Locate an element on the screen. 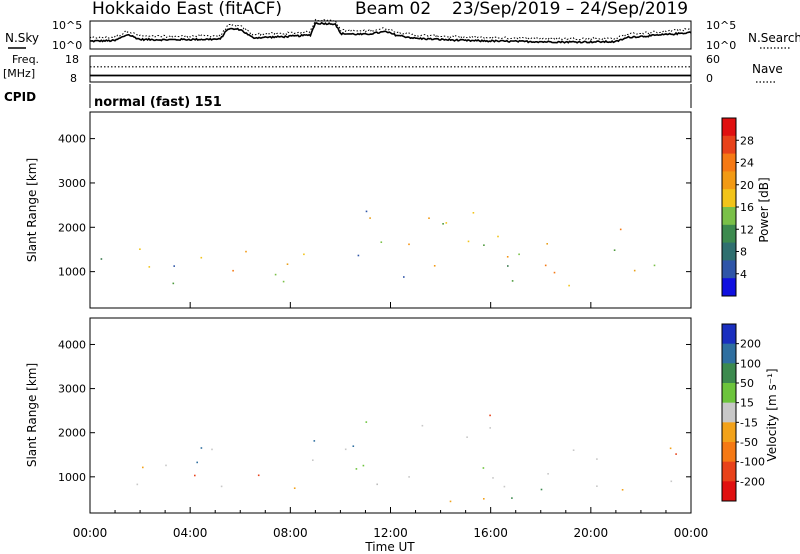  cpid-value: normal (fast) 151 is located at coordinates (158, 102).